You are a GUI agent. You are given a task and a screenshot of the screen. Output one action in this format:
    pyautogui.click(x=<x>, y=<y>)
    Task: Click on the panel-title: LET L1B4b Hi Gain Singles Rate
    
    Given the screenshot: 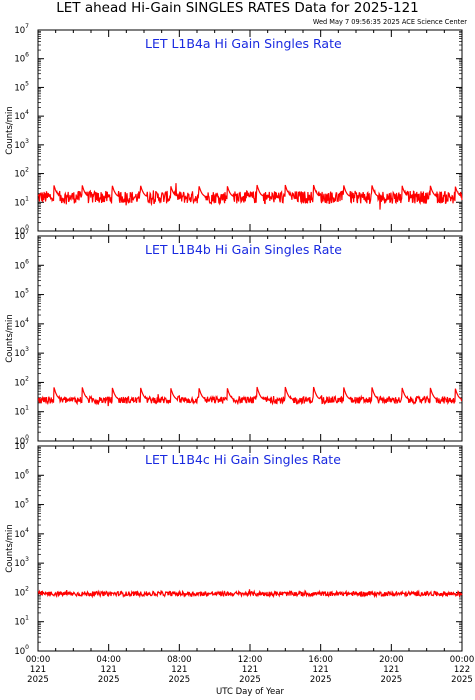 What is the action you would take?
    pyautogui.click(x=243, y=249)
    